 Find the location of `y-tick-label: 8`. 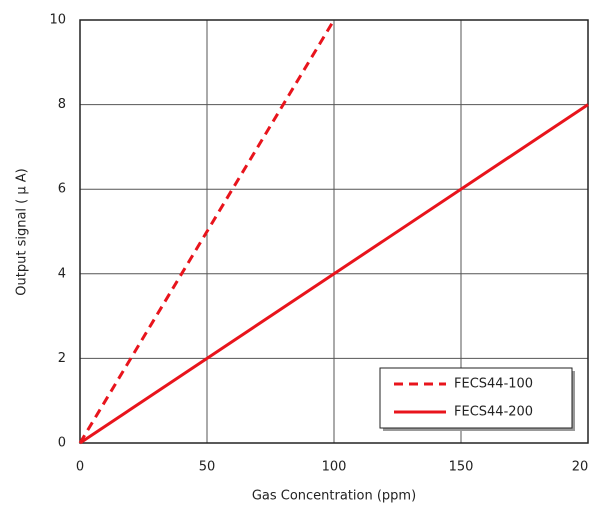

y-tick-label: 8 is located at coordinates (62, 104).